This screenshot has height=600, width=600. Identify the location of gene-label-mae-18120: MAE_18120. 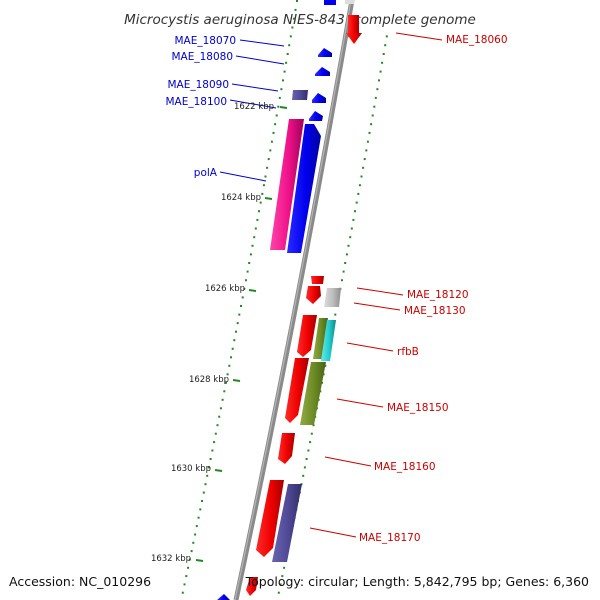
(438, 295).